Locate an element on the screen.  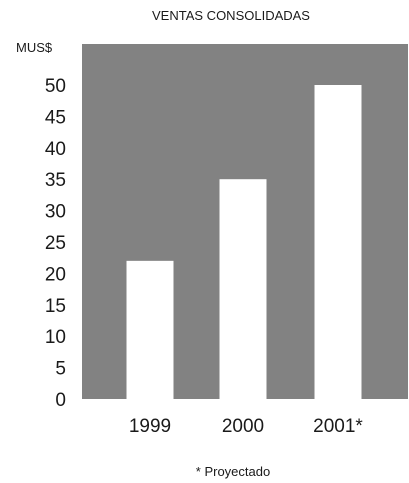
bar-2000 is located at coordinates (243, 289).